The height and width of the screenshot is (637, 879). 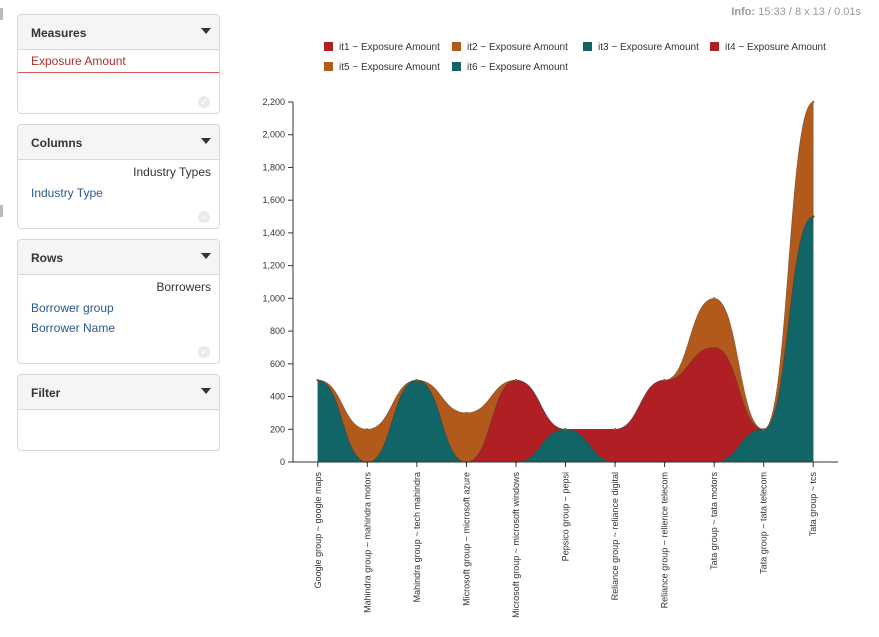 I want to click on y-tick-label: 1,600, so click(x=273, y=200).